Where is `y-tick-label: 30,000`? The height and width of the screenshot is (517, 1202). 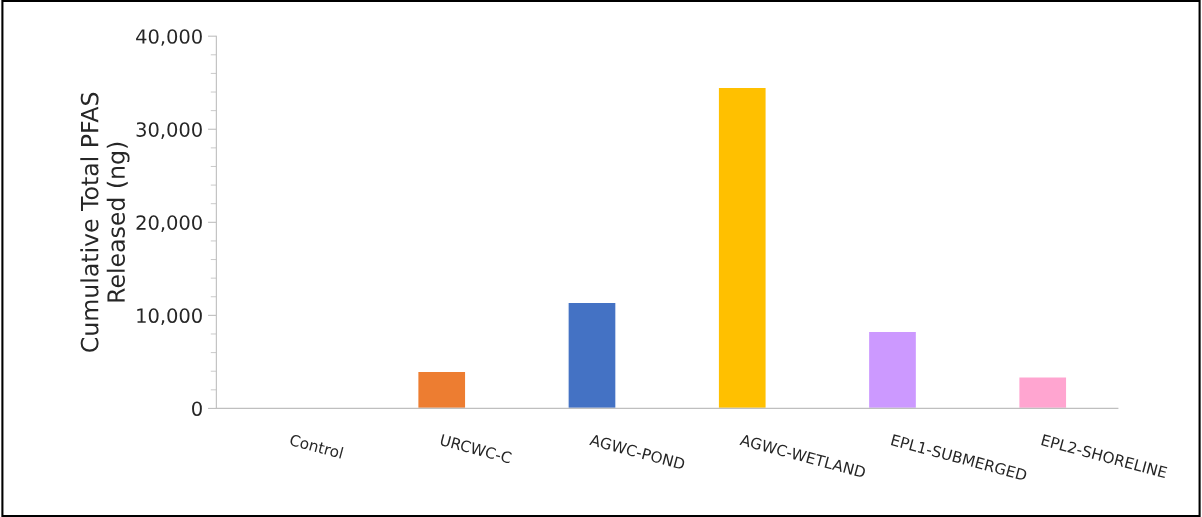 y-tick-label: 30,000 is located at coordinates (169, 130).